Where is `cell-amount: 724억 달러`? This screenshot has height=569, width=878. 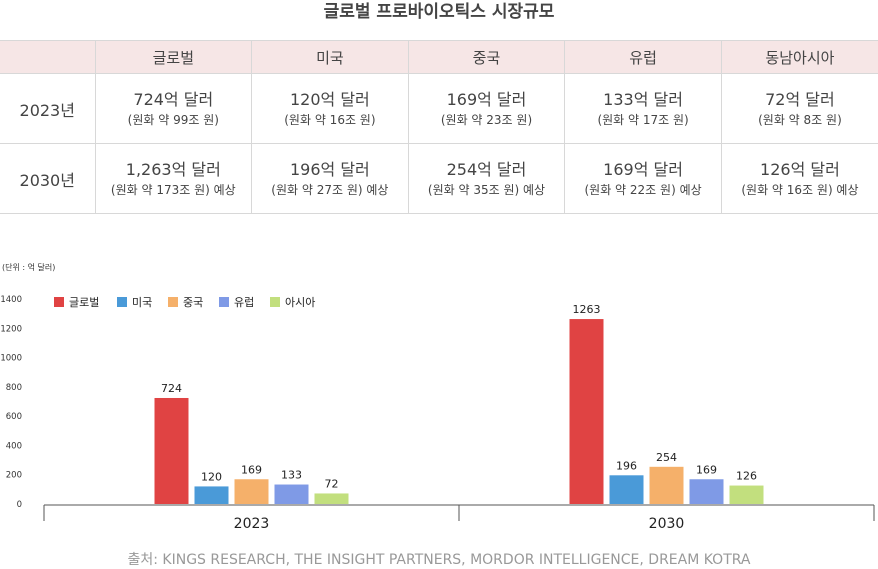 cell-amount: 724억 달러 is located at coordinates (173, 99).